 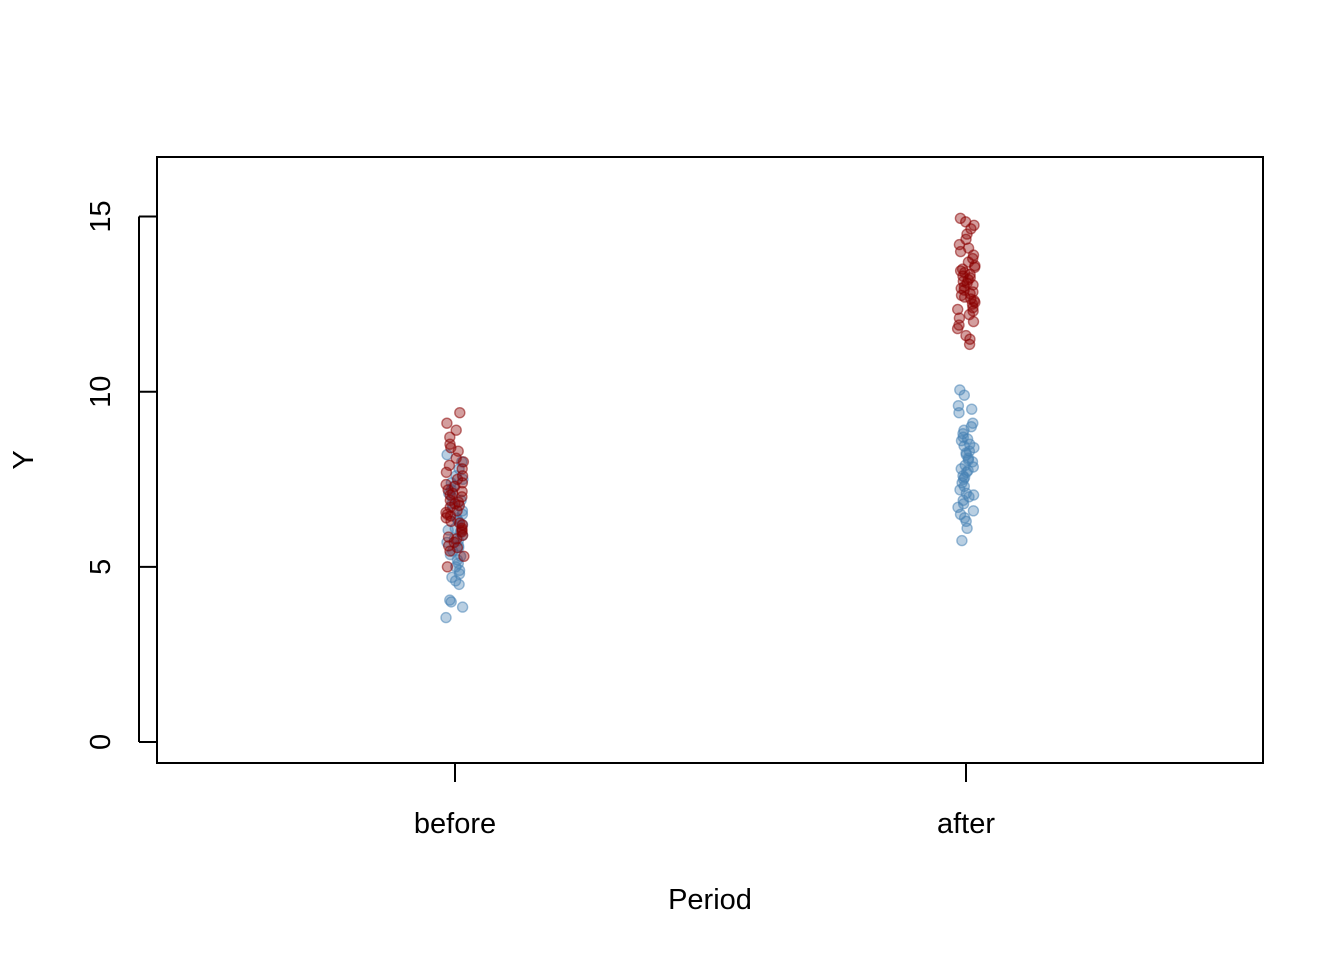 I want to click on y-tick-label: 5, so click(x=101, y=567).